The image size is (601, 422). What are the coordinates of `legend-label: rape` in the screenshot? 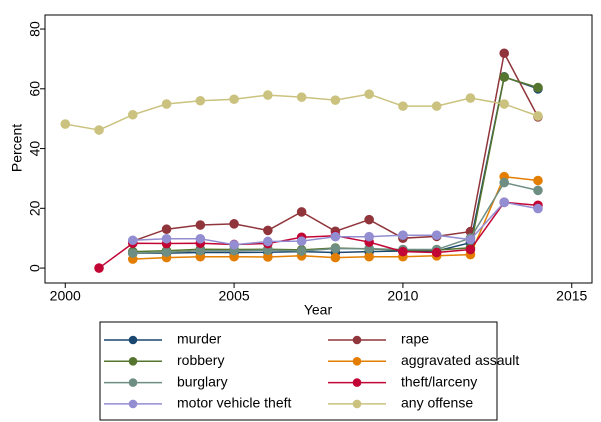 It's located at (415, 339).